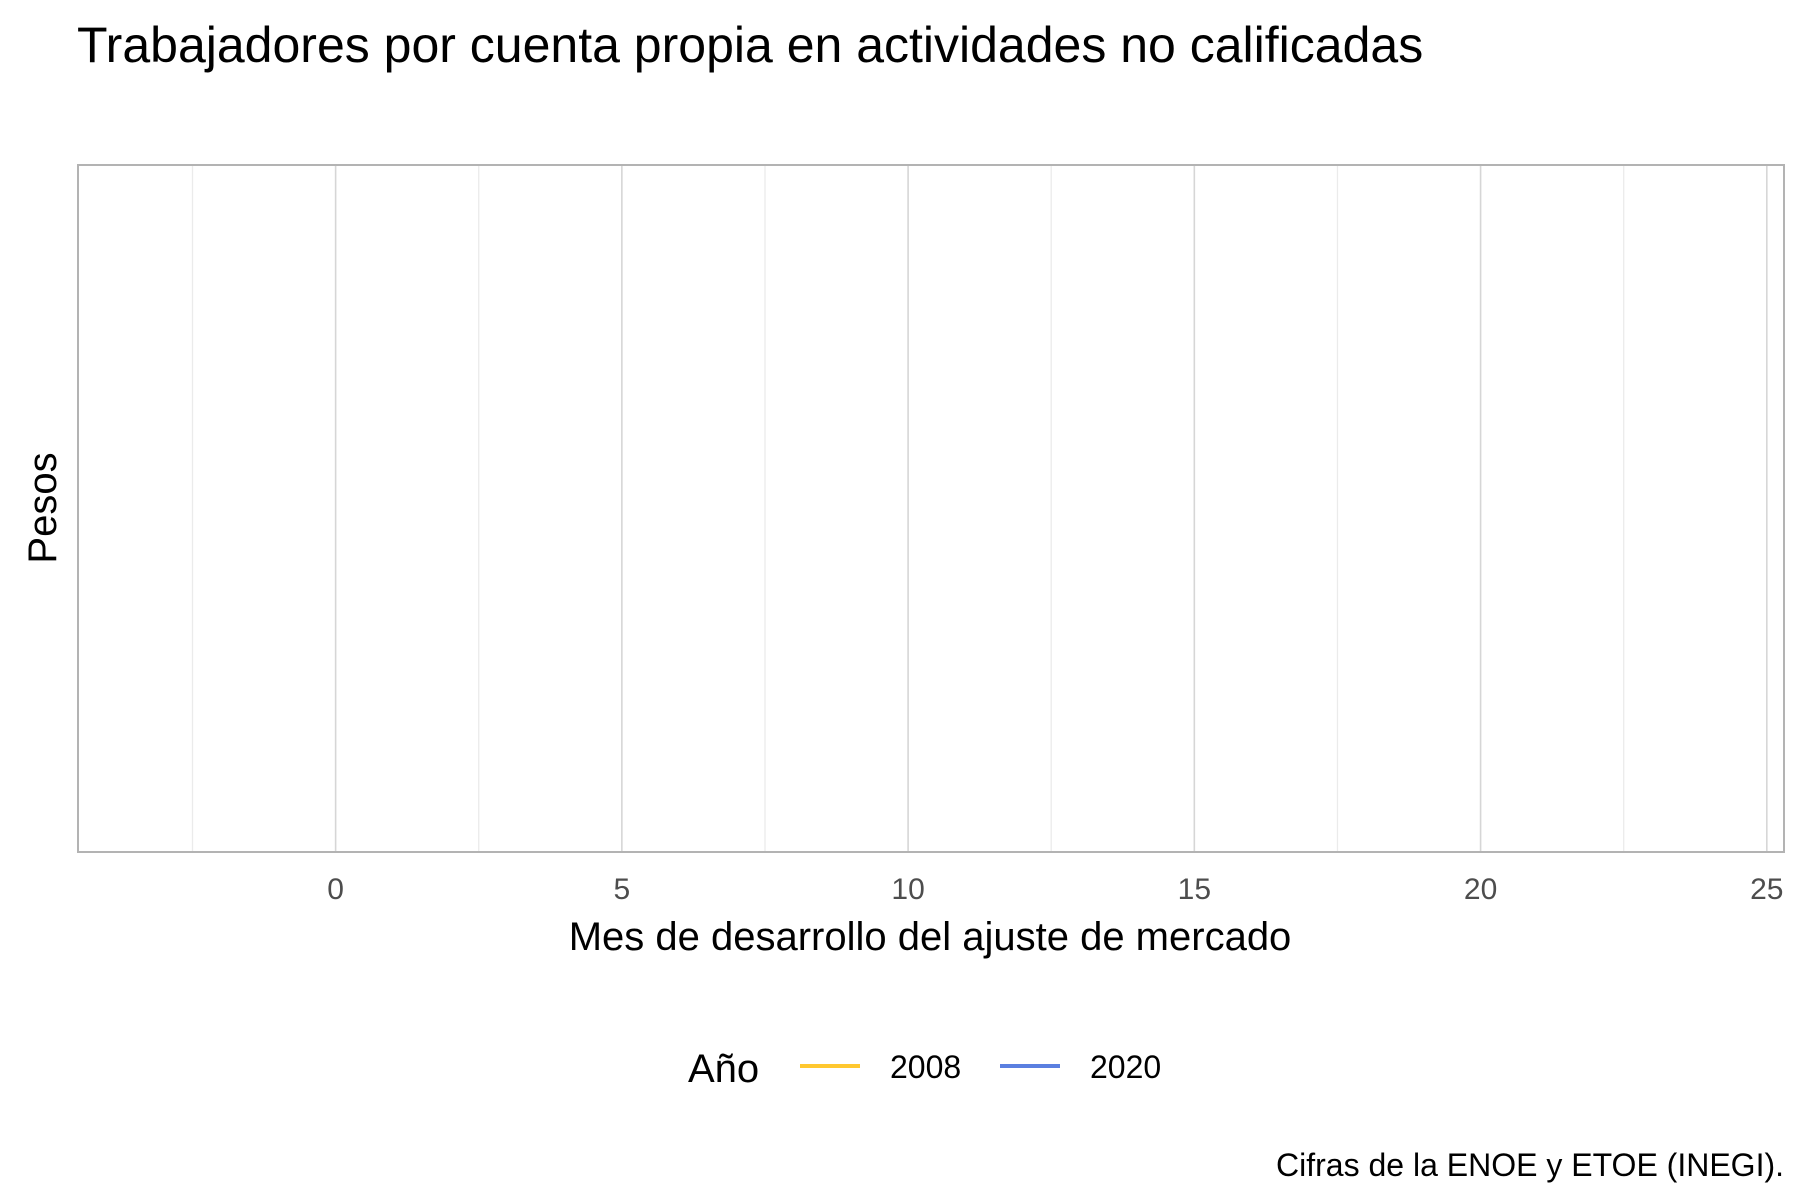 The image size is (1800, 1200). I want to click on x-tick-label: 15, so click(1194, 889).